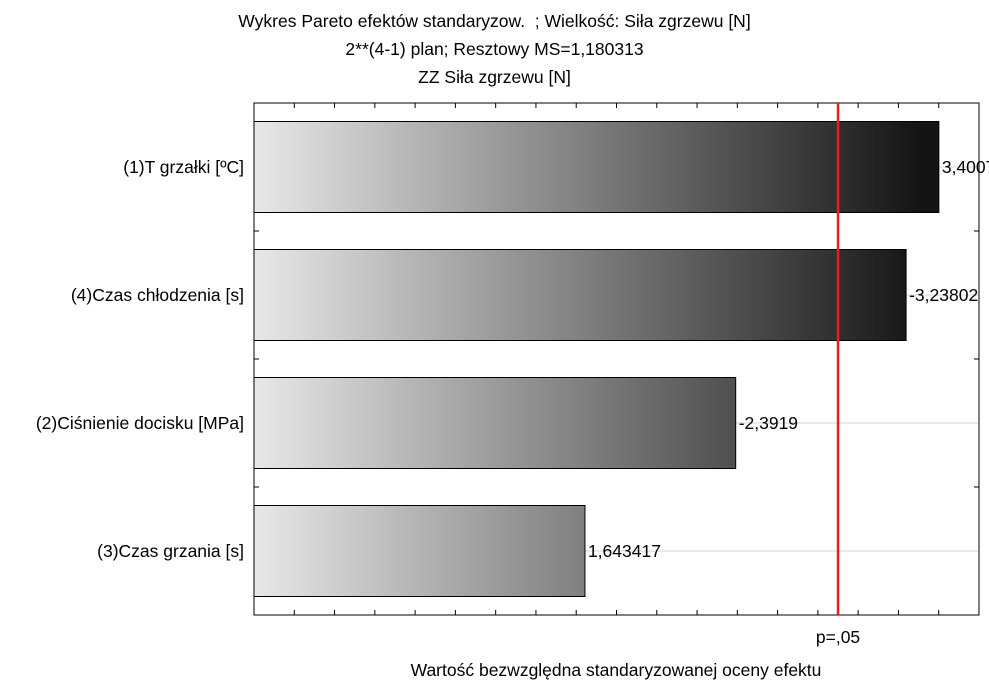 Image resolution: width=989 pixels, height=687 pixels. Describe the element at coordinates (838, 637) in the screenshot. I see `significance-label: p=,05` at that location.